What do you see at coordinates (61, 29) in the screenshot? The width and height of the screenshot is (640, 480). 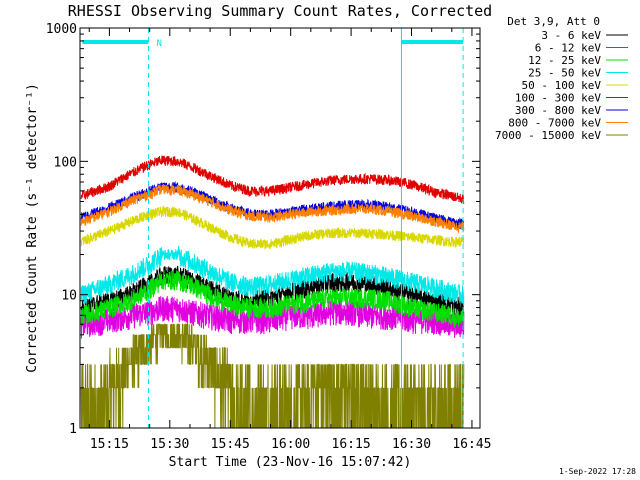 I see `y-tick-label: 1000` at bounding box center [61, 29].